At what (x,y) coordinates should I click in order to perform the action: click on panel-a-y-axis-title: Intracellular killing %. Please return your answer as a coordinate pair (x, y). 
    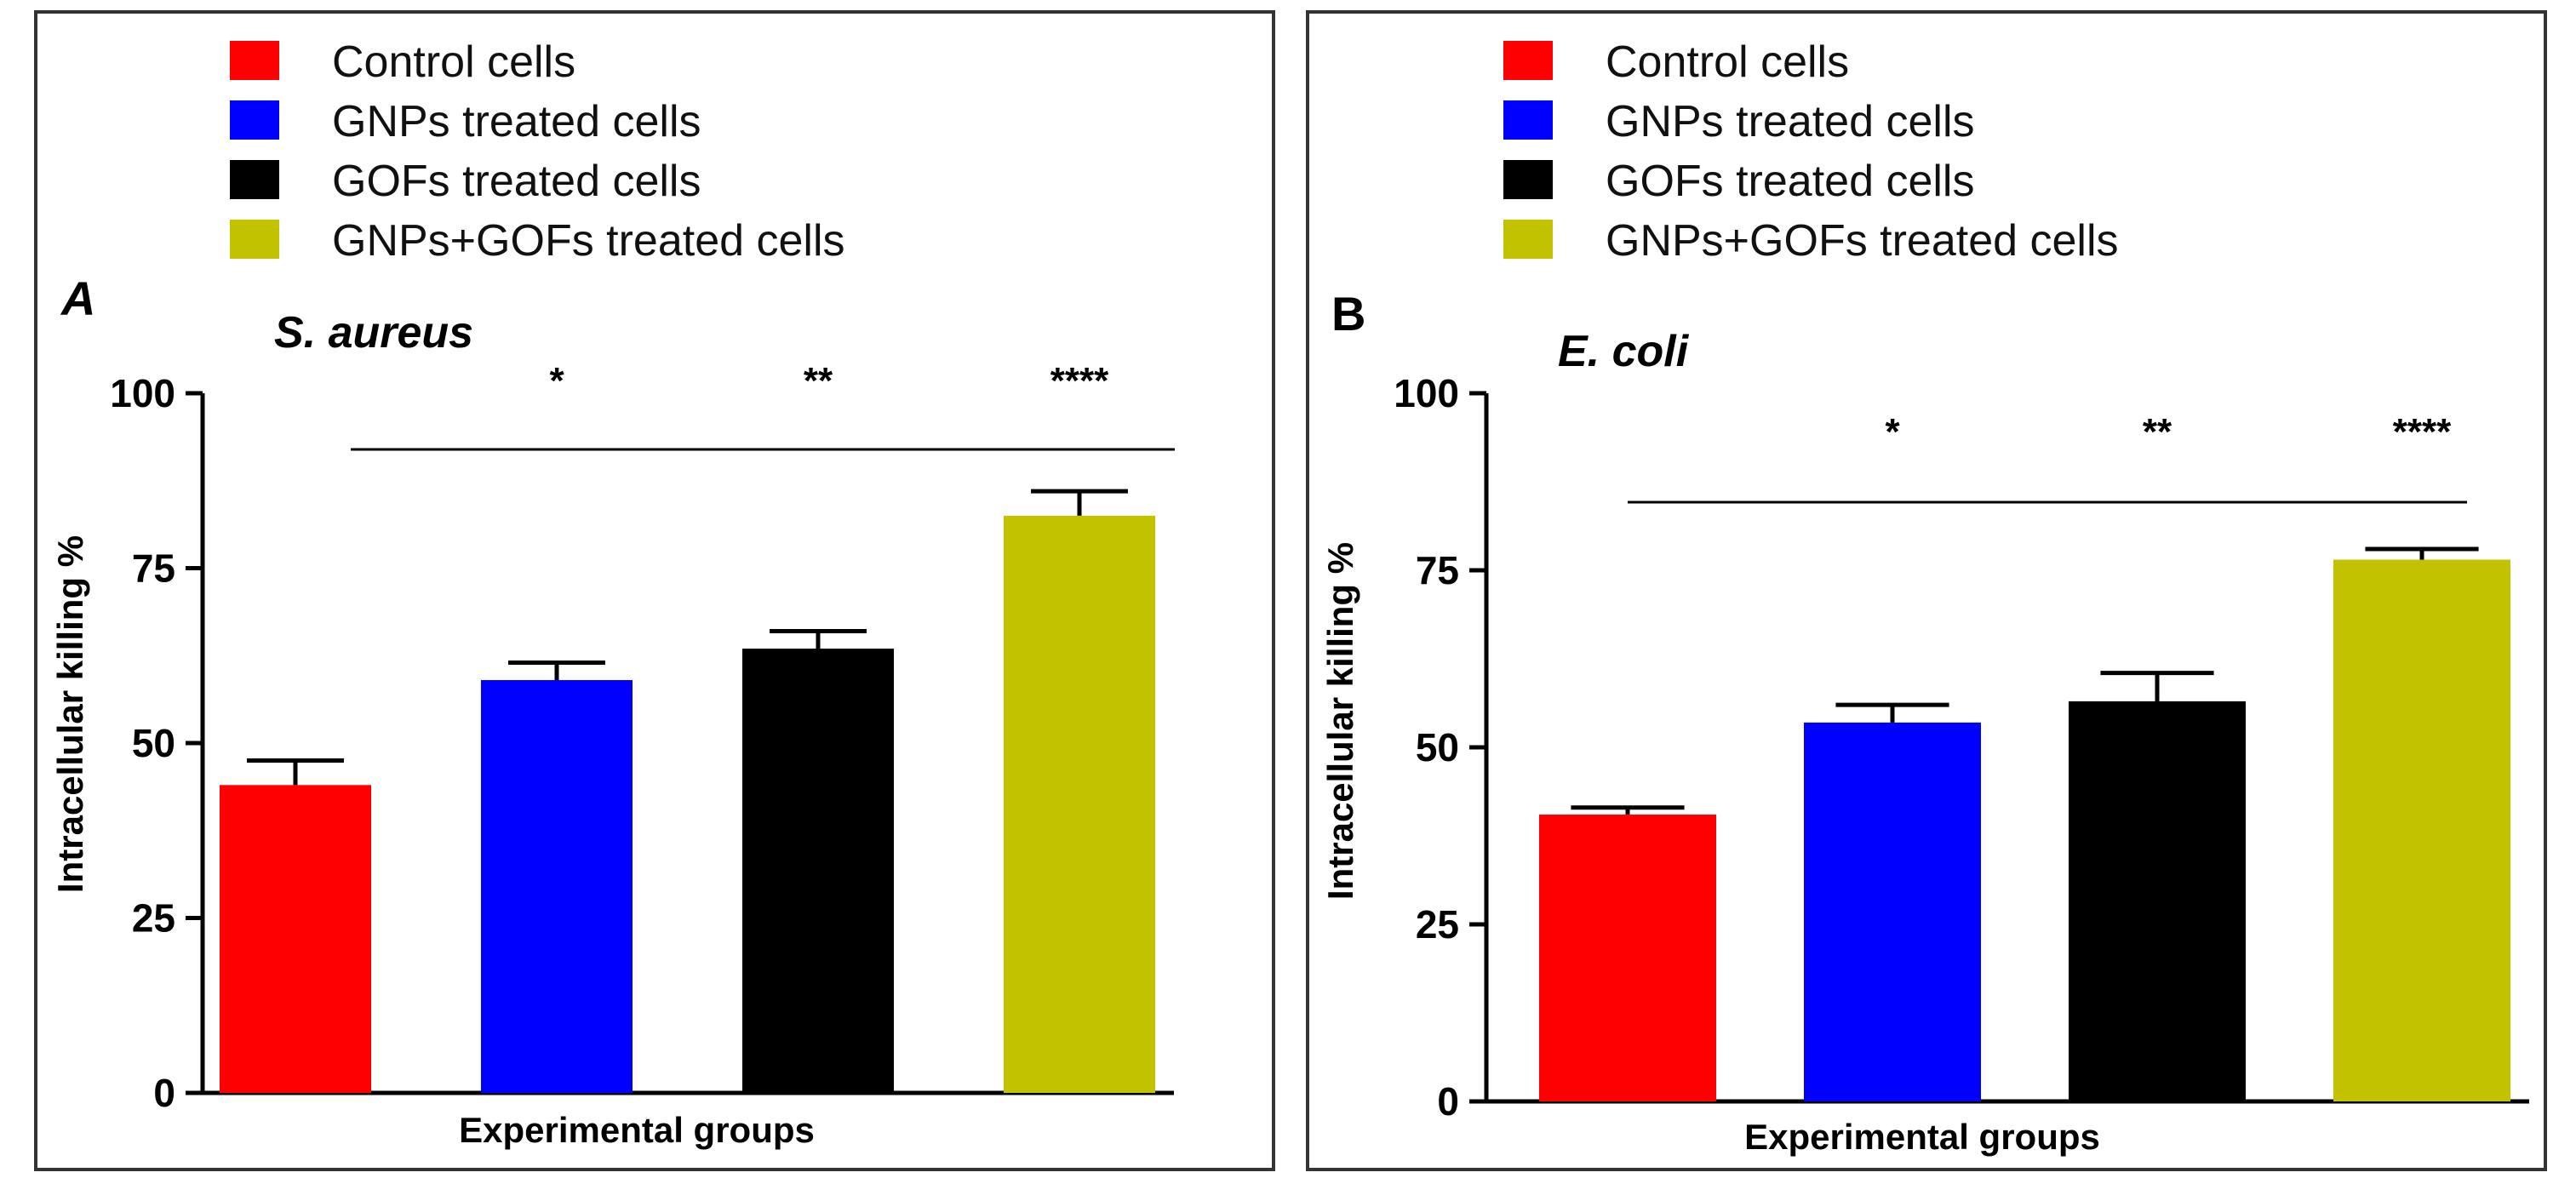
    Looking at the image, I should click on (70, 714).